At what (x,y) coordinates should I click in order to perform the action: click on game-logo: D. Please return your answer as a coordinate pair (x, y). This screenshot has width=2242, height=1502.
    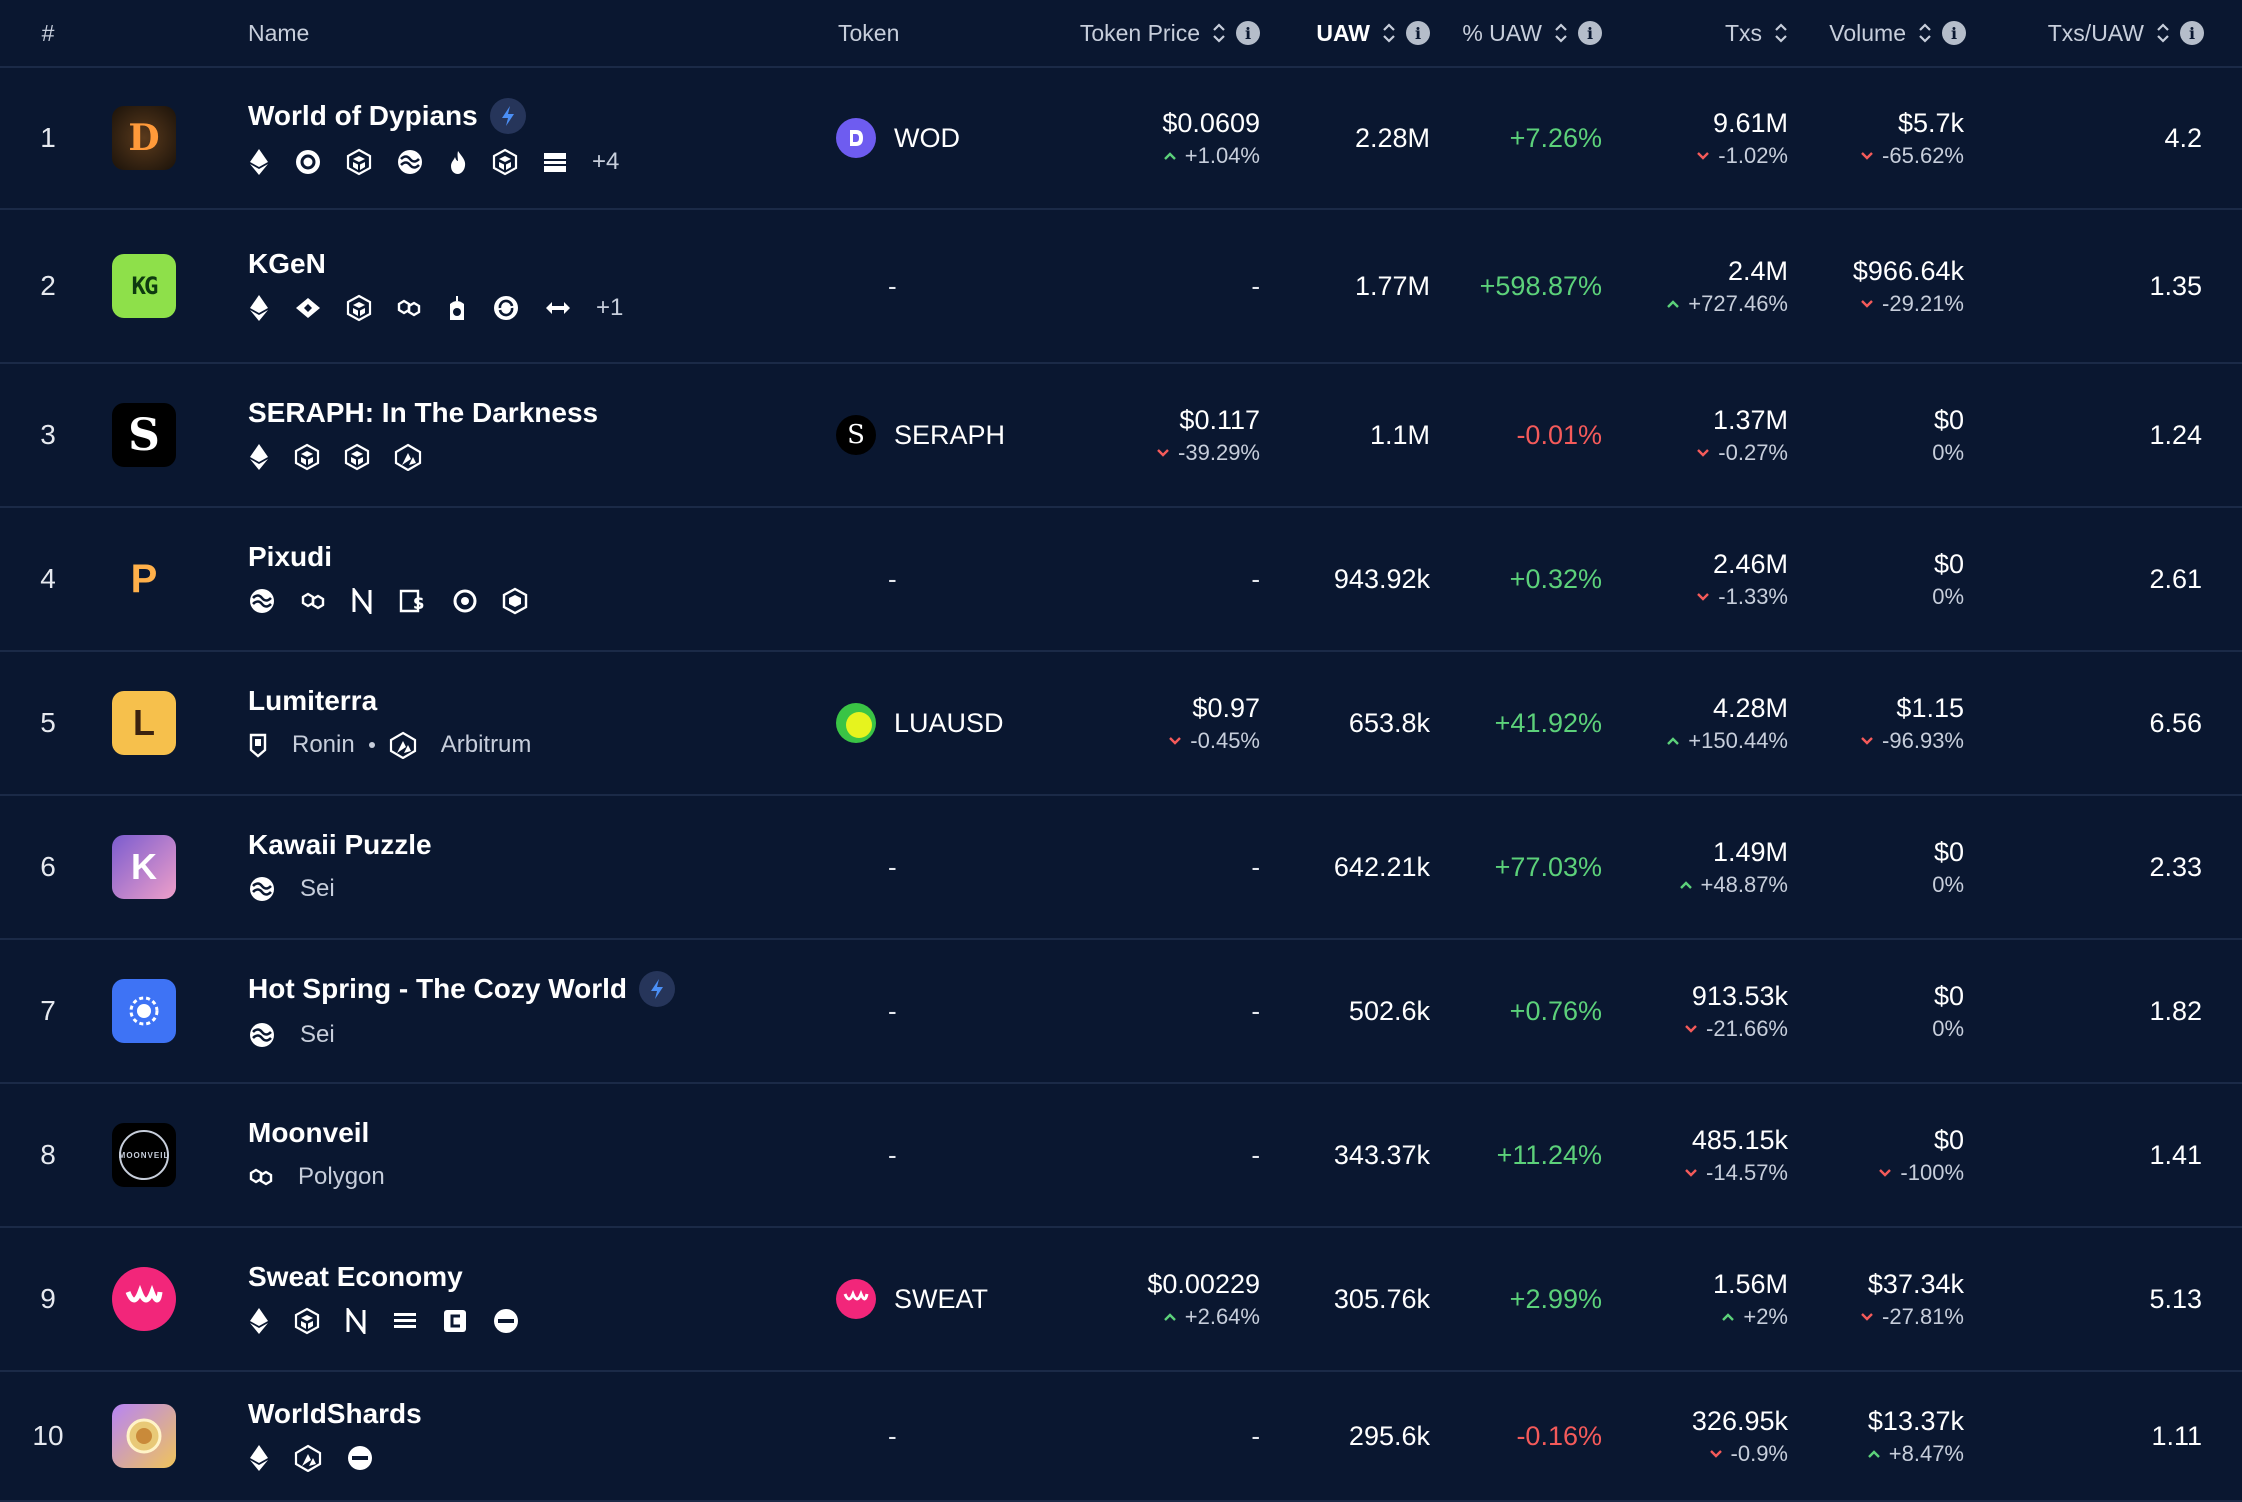
    Looking at the image, I should click on (144, 138).